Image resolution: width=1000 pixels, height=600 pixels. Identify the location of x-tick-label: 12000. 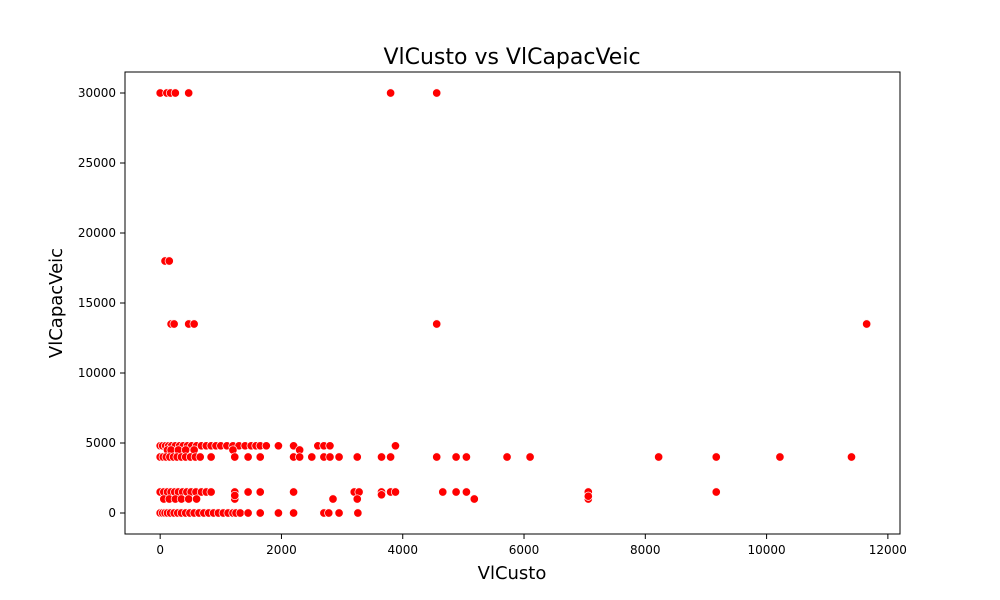
(888, 550).